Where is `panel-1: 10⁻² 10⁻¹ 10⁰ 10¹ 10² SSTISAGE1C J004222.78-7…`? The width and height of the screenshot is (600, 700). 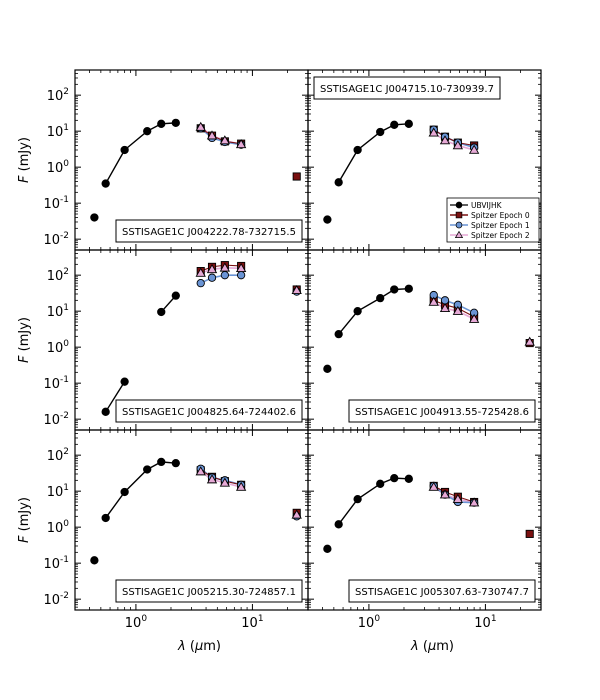 panel-1: 10⁻² 10⁻¹ 10⁰ 10¹ 10² SSTISAGE1C J004222.78-7… is located at coordinates (163, 160).